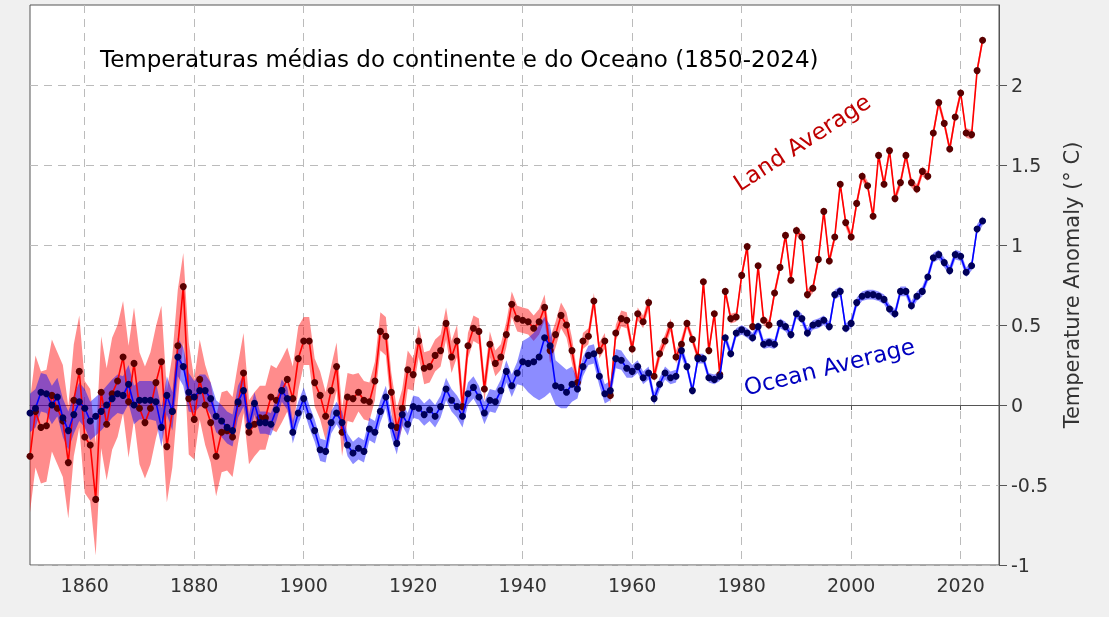 Image resolution: width=1109 pixels, height=617 pixels. I want to click on y-tick-label: -0.5, so click(1030, 485).